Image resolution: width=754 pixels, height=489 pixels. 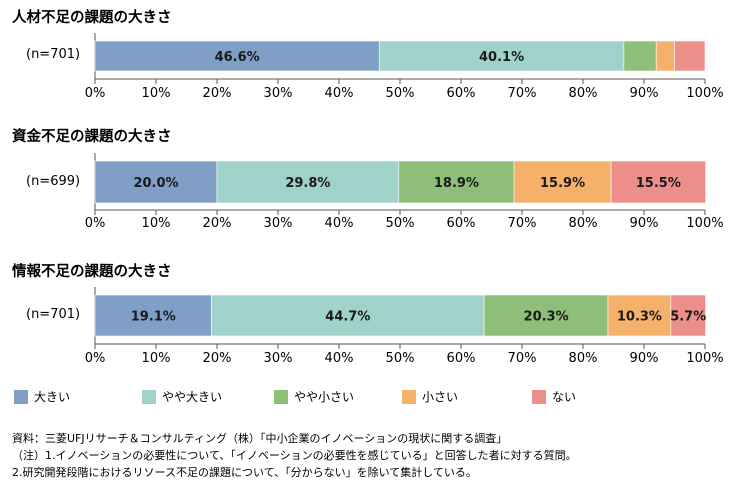 I want to click on x-tick-label-talent: 80%, so click(x=583, y=93).